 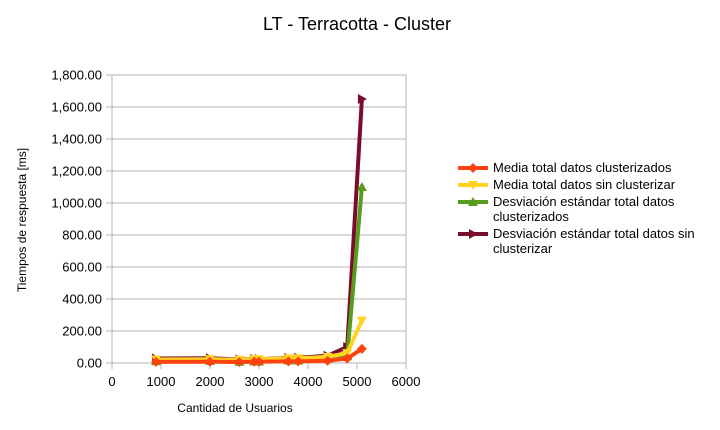 What do you see at coordinates (89, 363) in the screenshot?
I see `y-tick-label: 0.00` at bounding box center [89, 363].